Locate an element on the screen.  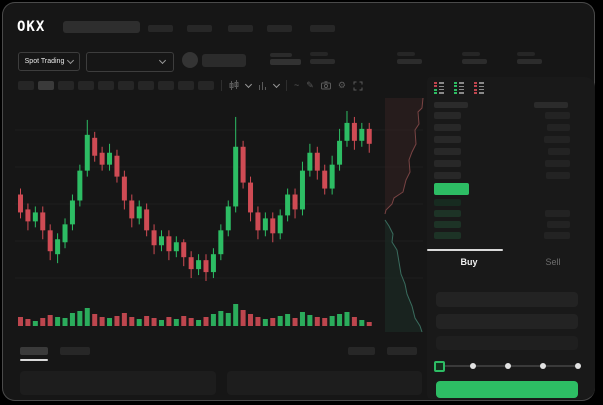
asks-depth-area is located at coordinates (404, 156).